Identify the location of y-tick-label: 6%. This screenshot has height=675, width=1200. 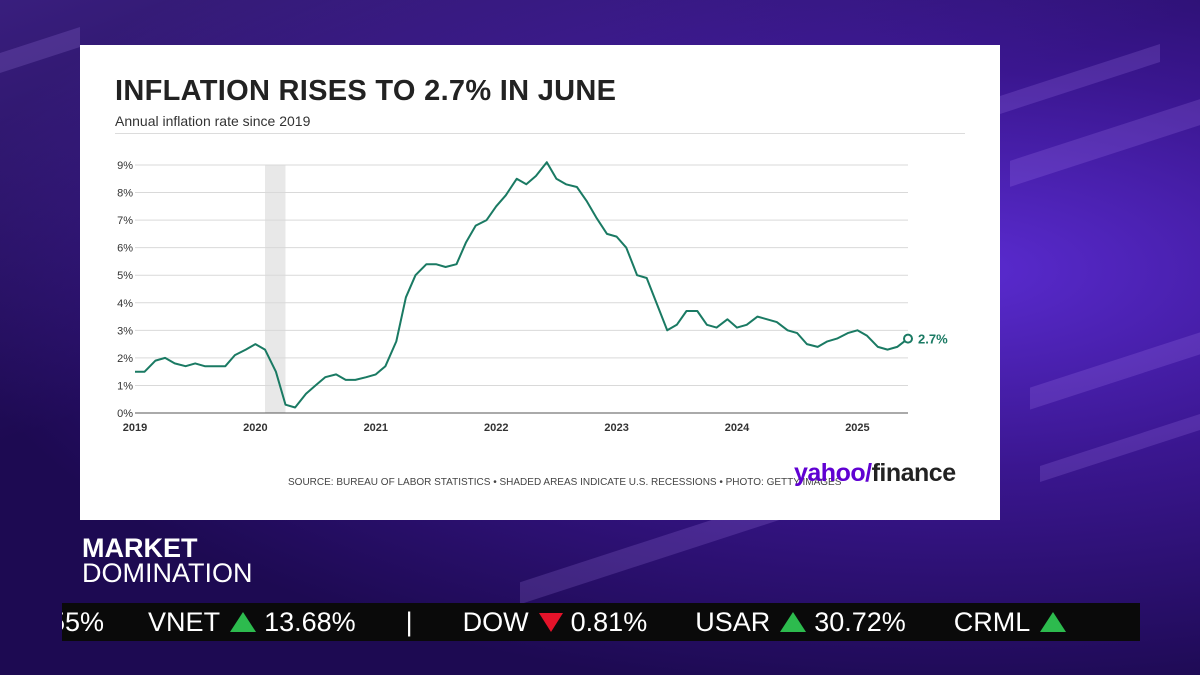
(125, 249).